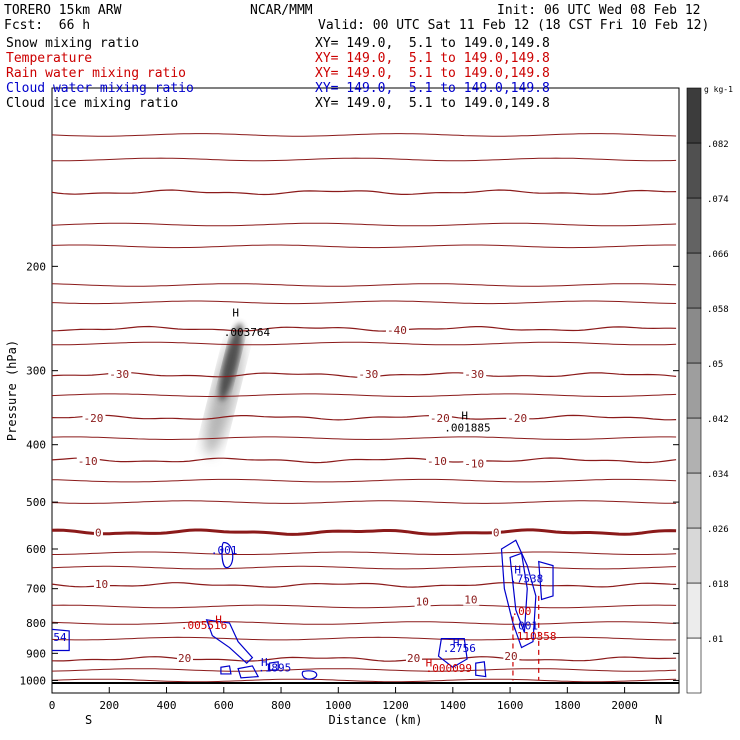 The height and width of the screenshot is (740, 740). Describe the element at coordinates (718, 530) in the screenshot. I see `colorbar-tick-label: .026` at that location.